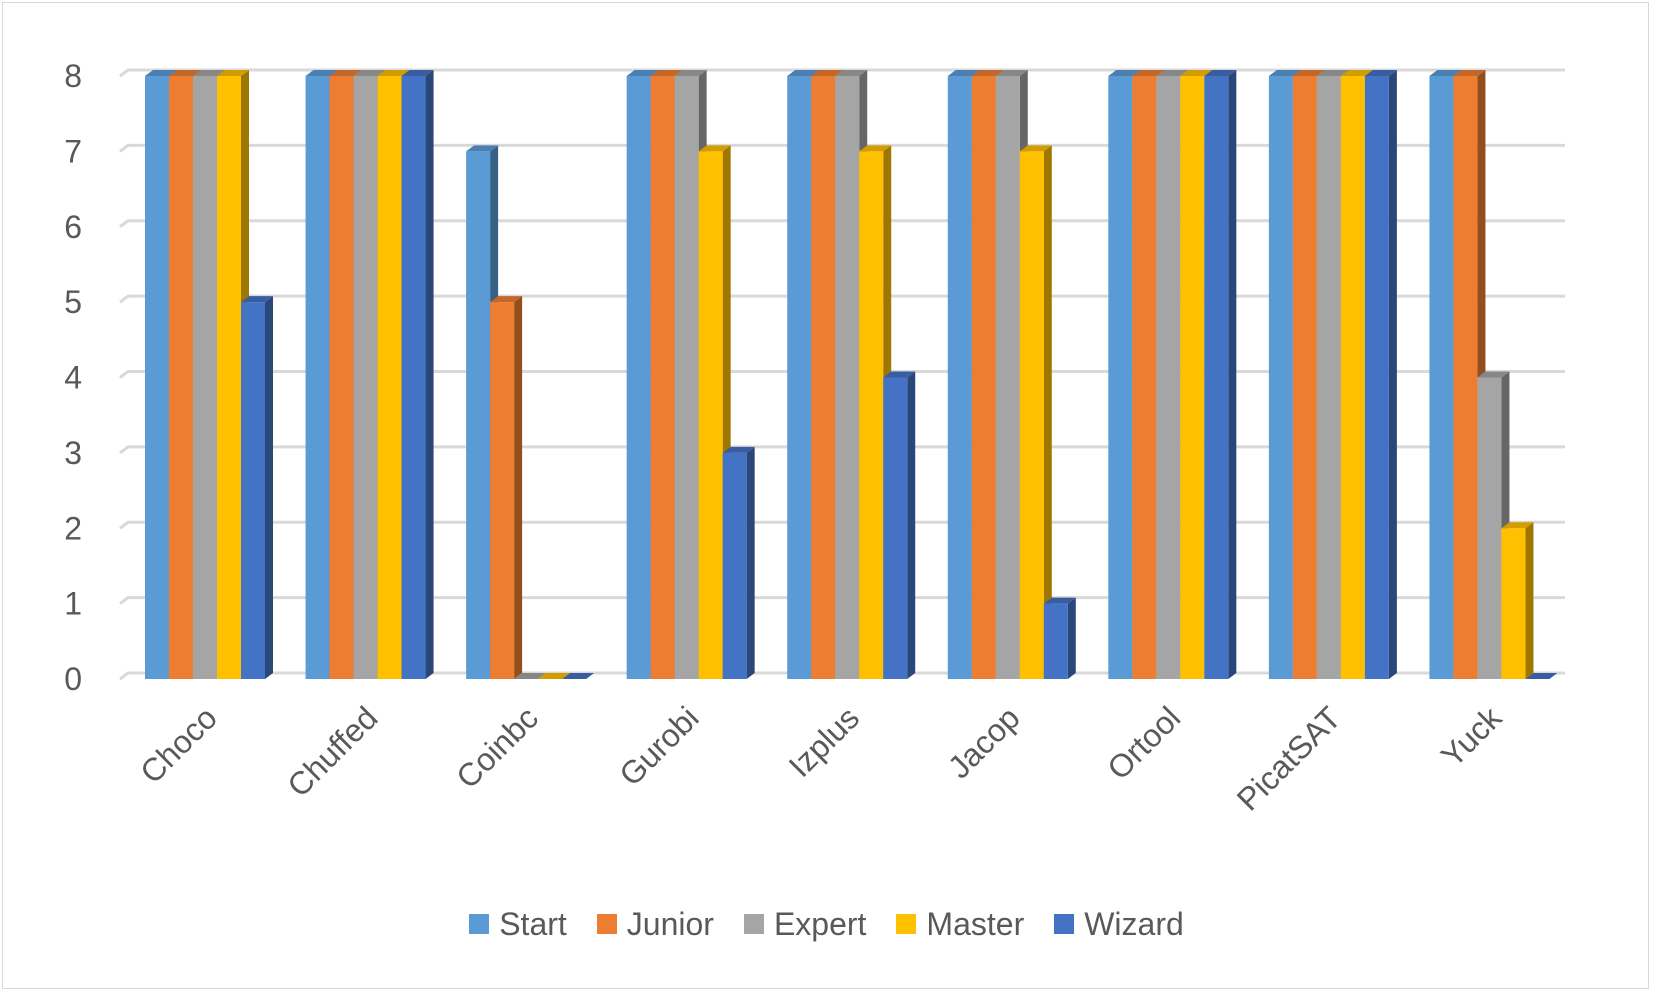 This screenshot has height=993, width=1653. Describe the element at coordinates (820, 923) in the screenshot. I see `legend-label: Expert` at that location.